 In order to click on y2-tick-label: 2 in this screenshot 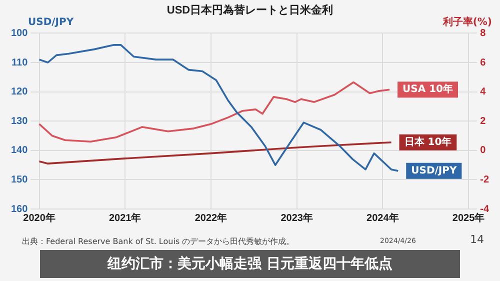, I will do `click(483, 121)`.